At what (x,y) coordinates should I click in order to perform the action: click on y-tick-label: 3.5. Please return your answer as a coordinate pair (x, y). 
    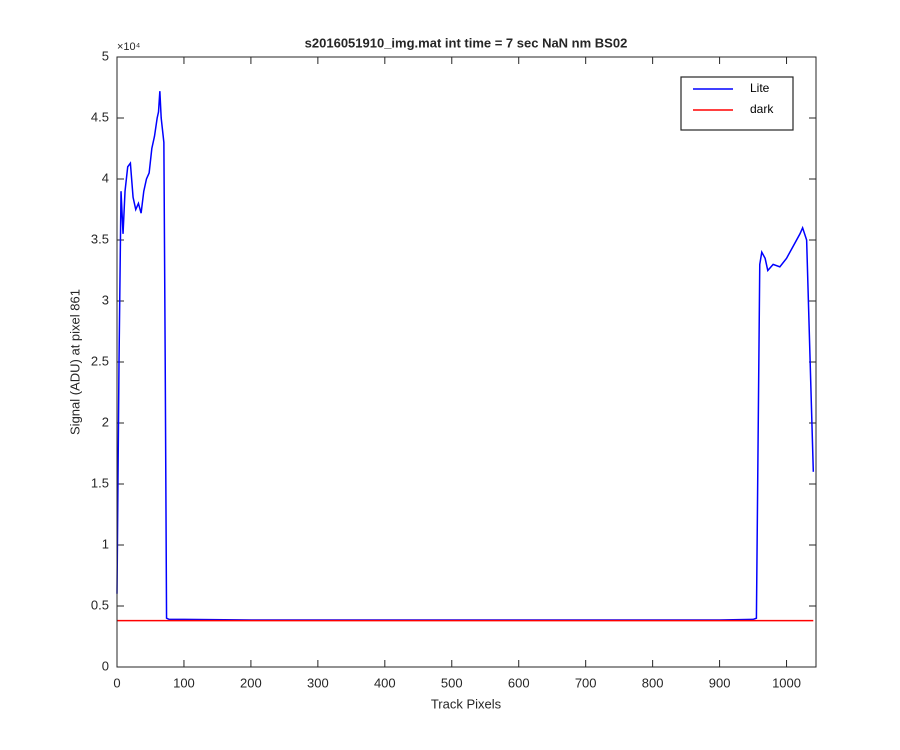
    Looking at the image, I should click on (100, 238).